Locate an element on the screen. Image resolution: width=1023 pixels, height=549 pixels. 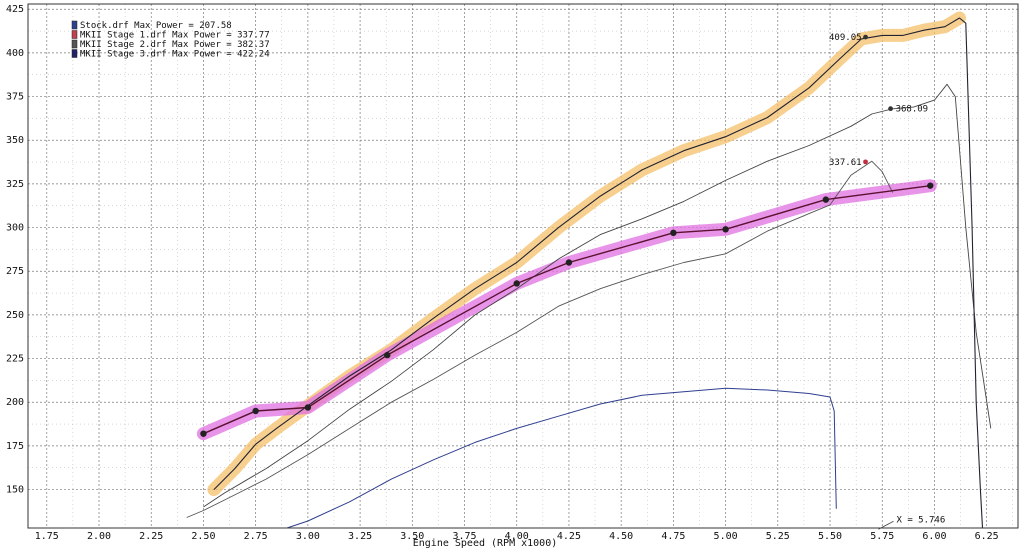
x-tick-label: 5.00 is located at coordinates (726, 536).